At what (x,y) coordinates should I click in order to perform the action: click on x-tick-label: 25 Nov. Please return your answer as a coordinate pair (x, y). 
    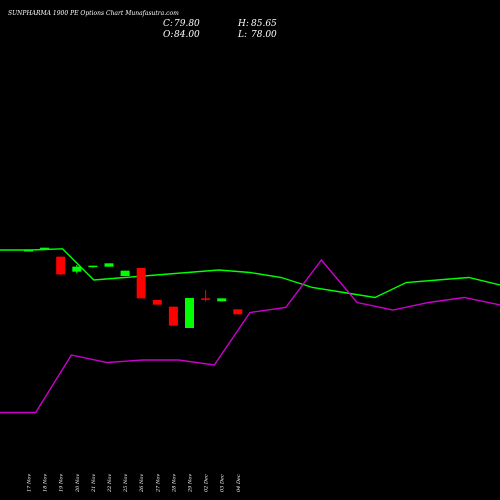
    Looking at the image, I should click on (126, 483).